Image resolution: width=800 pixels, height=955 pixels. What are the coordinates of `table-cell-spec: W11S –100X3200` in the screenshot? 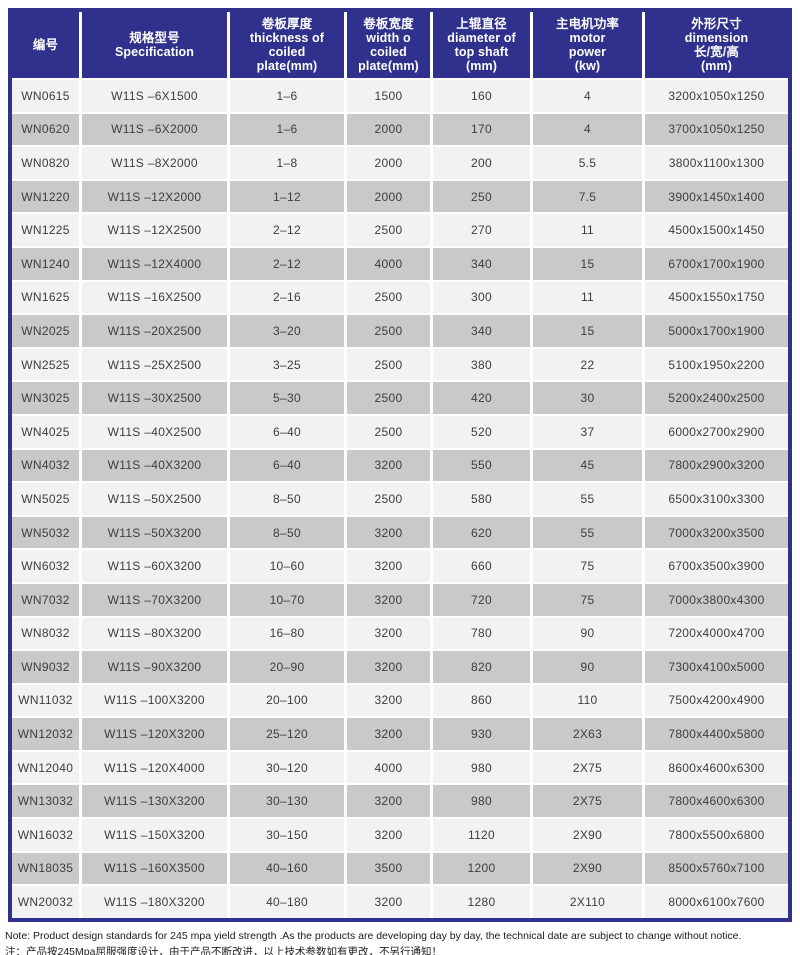 It's located at (154, 700).